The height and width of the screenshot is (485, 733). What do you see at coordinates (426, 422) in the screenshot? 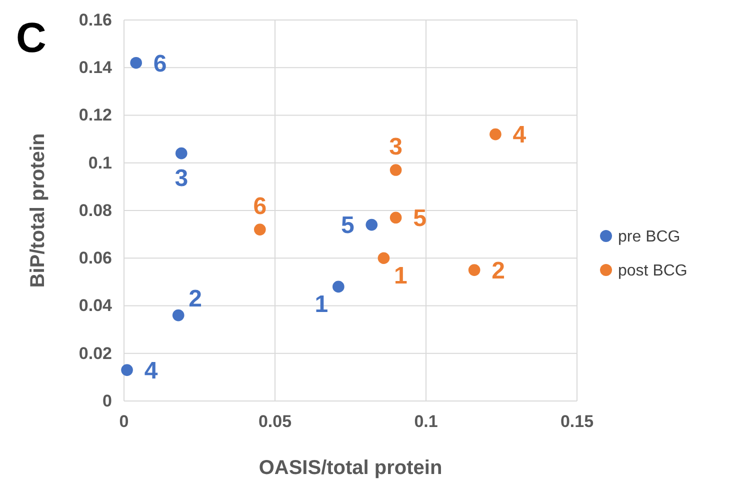
I see `x-tick-label: 0.1` at bounding box center [426, 422].